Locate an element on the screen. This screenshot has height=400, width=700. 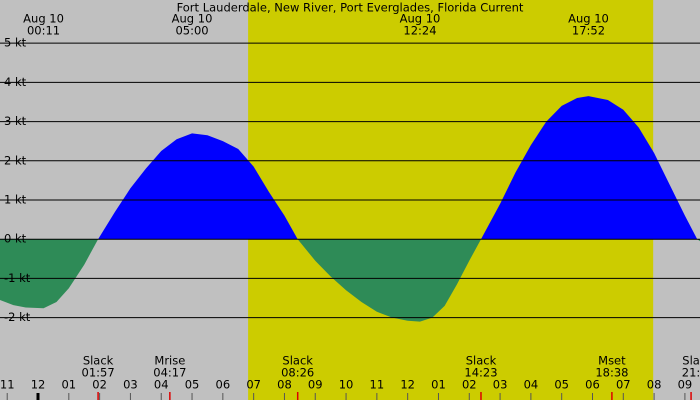
x-tick-label: 10 is located at coordinates (346, 385).